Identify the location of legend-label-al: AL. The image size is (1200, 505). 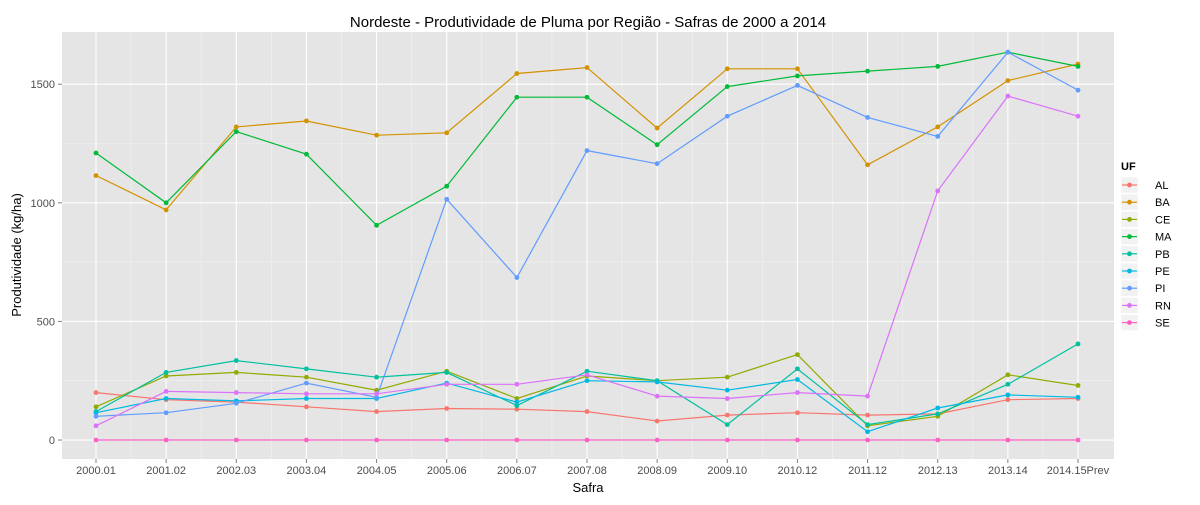
(1161, 186).